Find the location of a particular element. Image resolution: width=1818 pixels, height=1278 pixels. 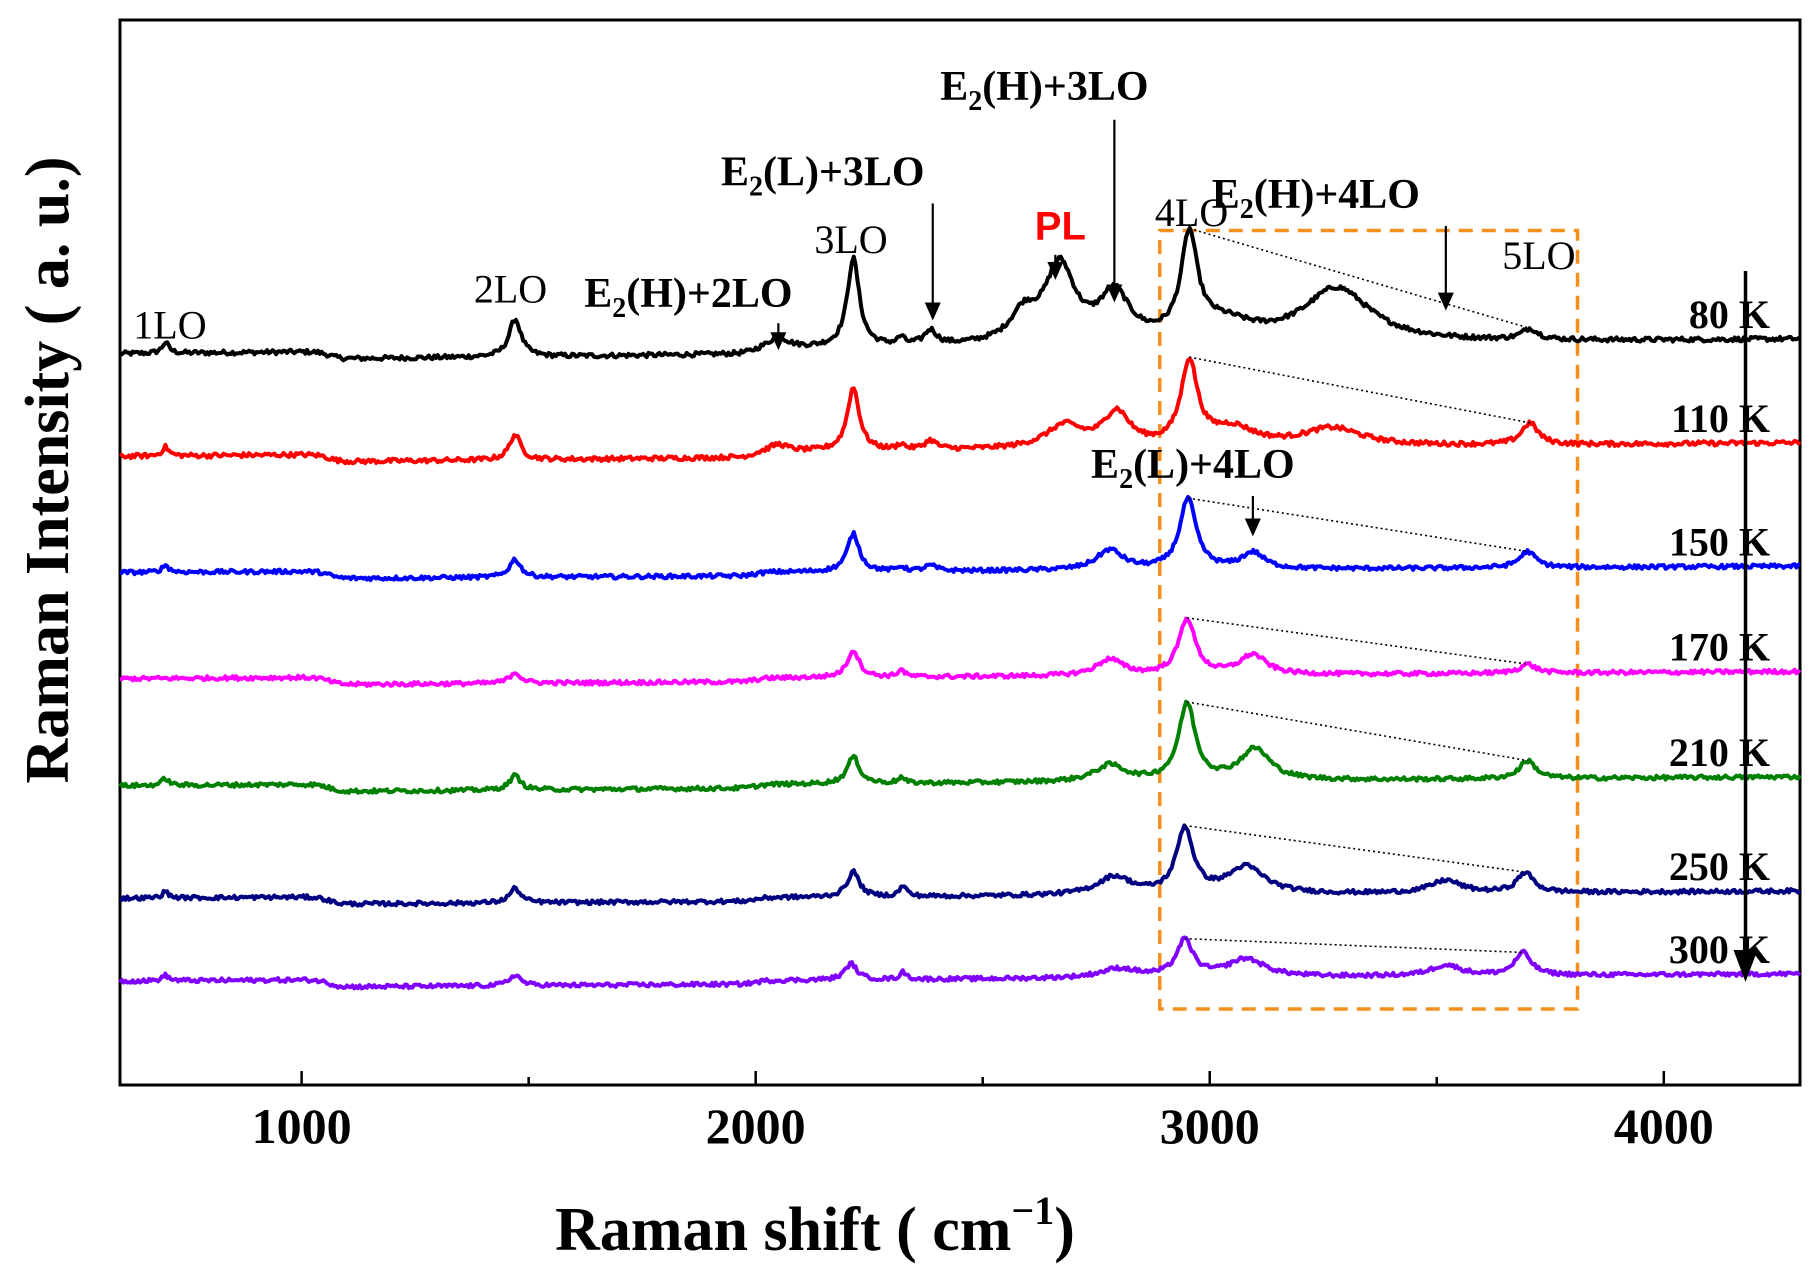

temperature-label: 170 K is located at coordinates (1719, 647).